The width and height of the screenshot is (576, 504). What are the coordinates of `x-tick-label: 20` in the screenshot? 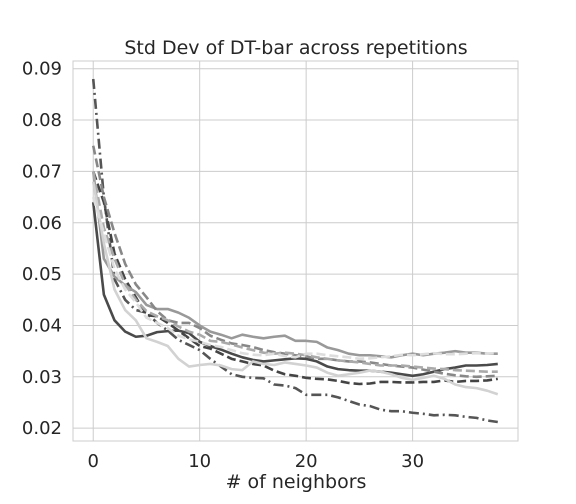 It's located at (306, 461).